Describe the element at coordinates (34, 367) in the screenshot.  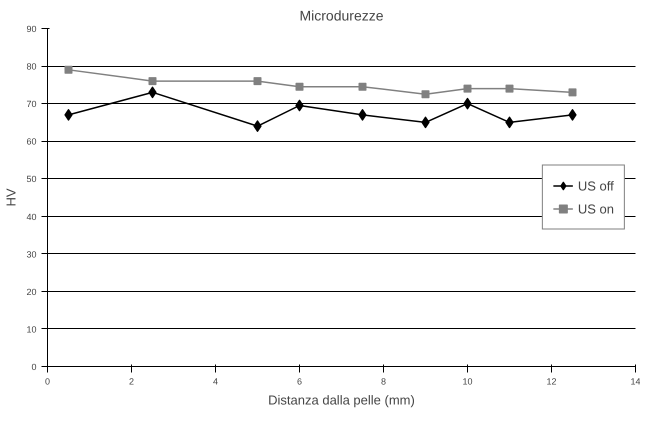
I see `y-tick-label: 0` at that location.